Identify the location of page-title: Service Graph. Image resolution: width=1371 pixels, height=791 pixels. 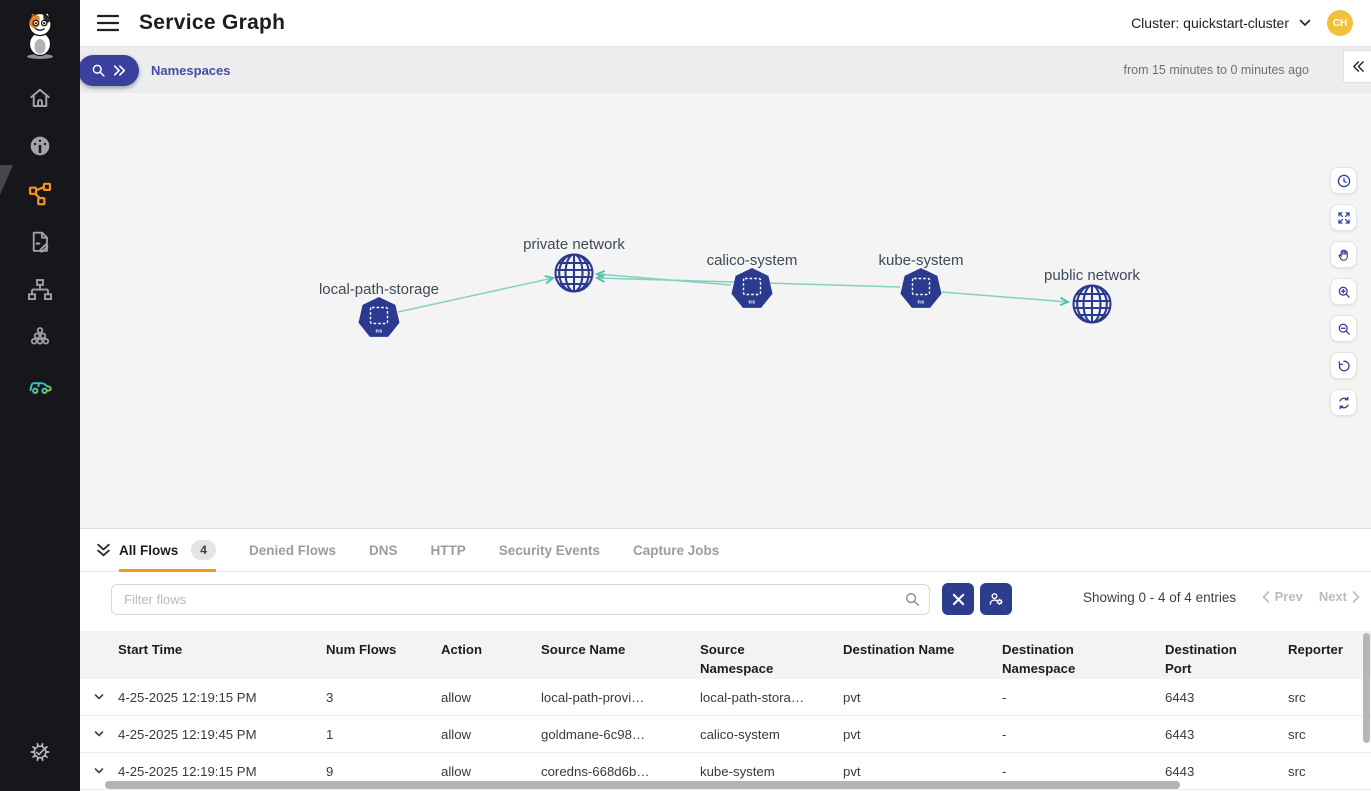
(212, 22).